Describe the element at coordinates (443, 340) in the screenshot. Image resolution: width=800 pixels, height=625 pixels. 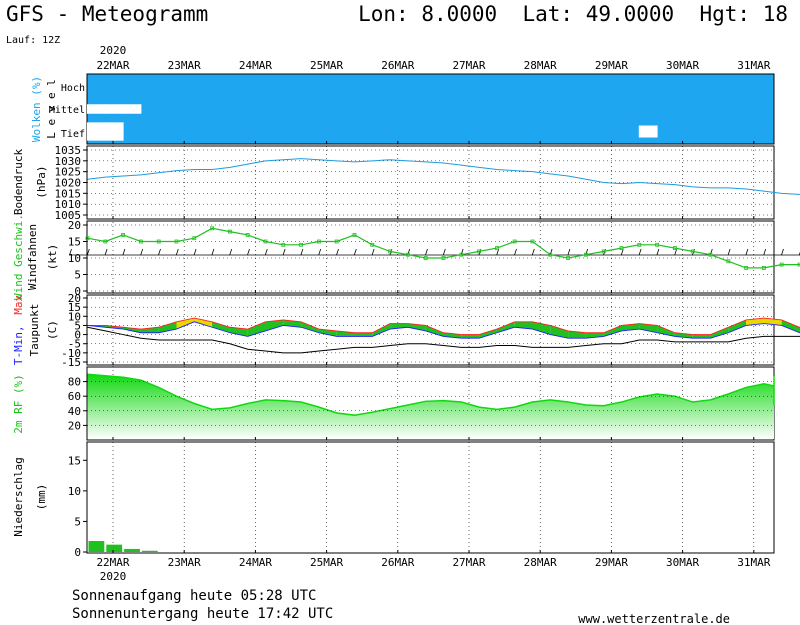
I see `dewpoint-line` at that location.